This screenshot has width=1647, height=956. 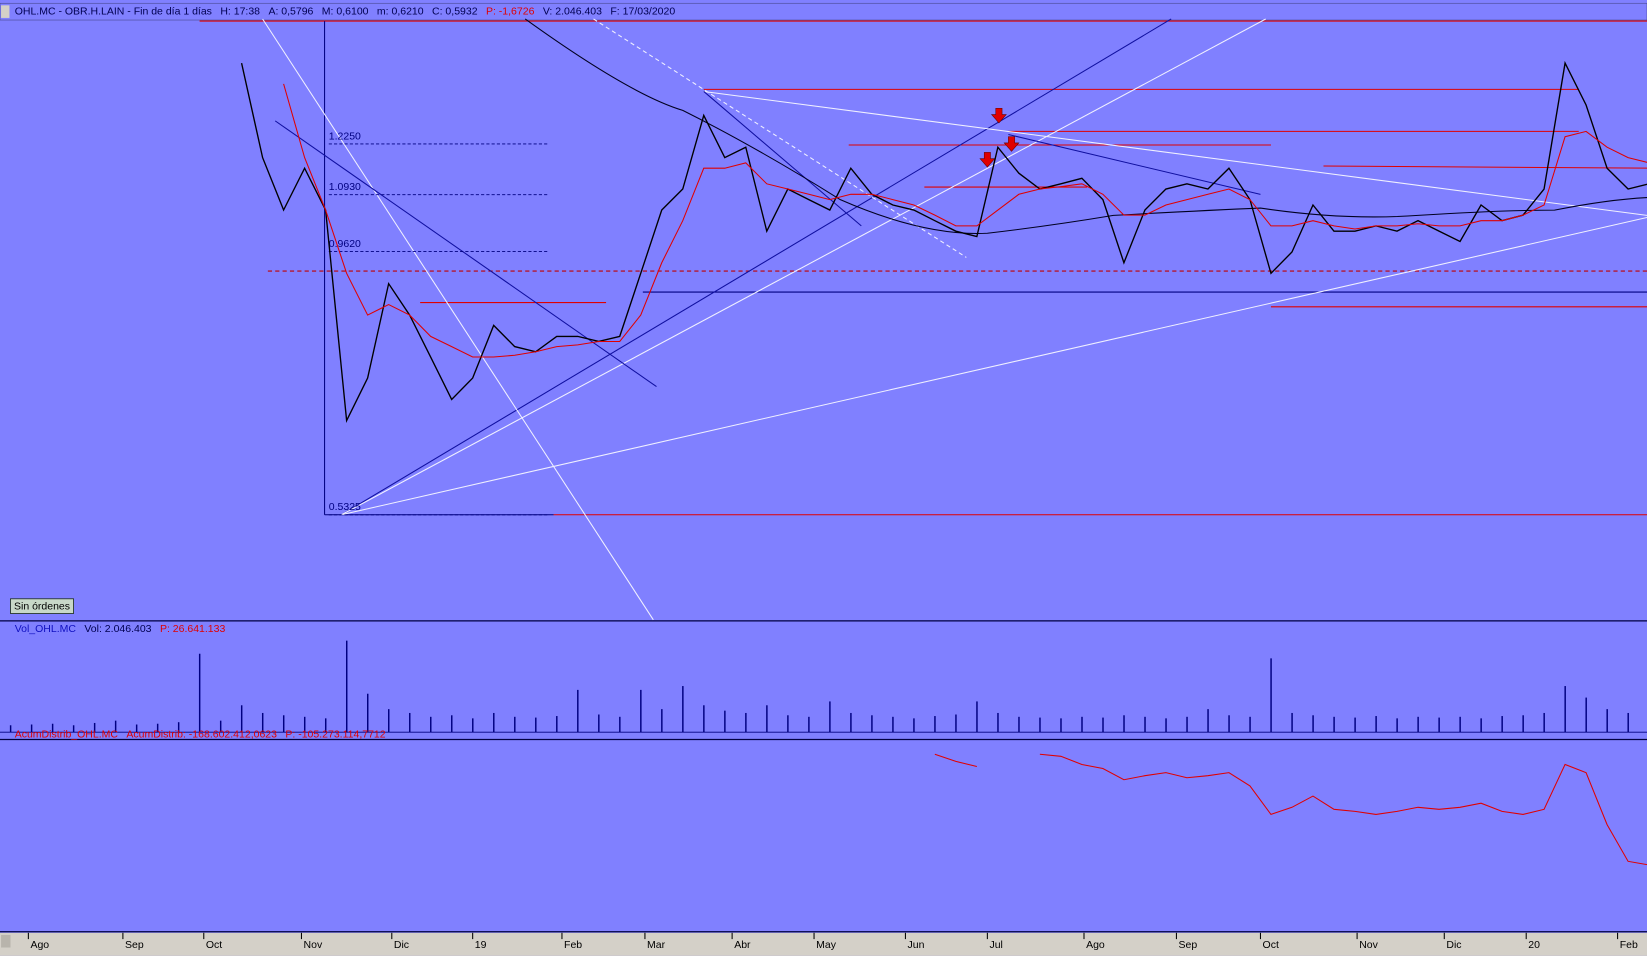 What do you see at coordinates (335, 734) in the screenshot?
I see `panel-title-part: P: -105.273.114,7712` at bounding box center [335, 734].